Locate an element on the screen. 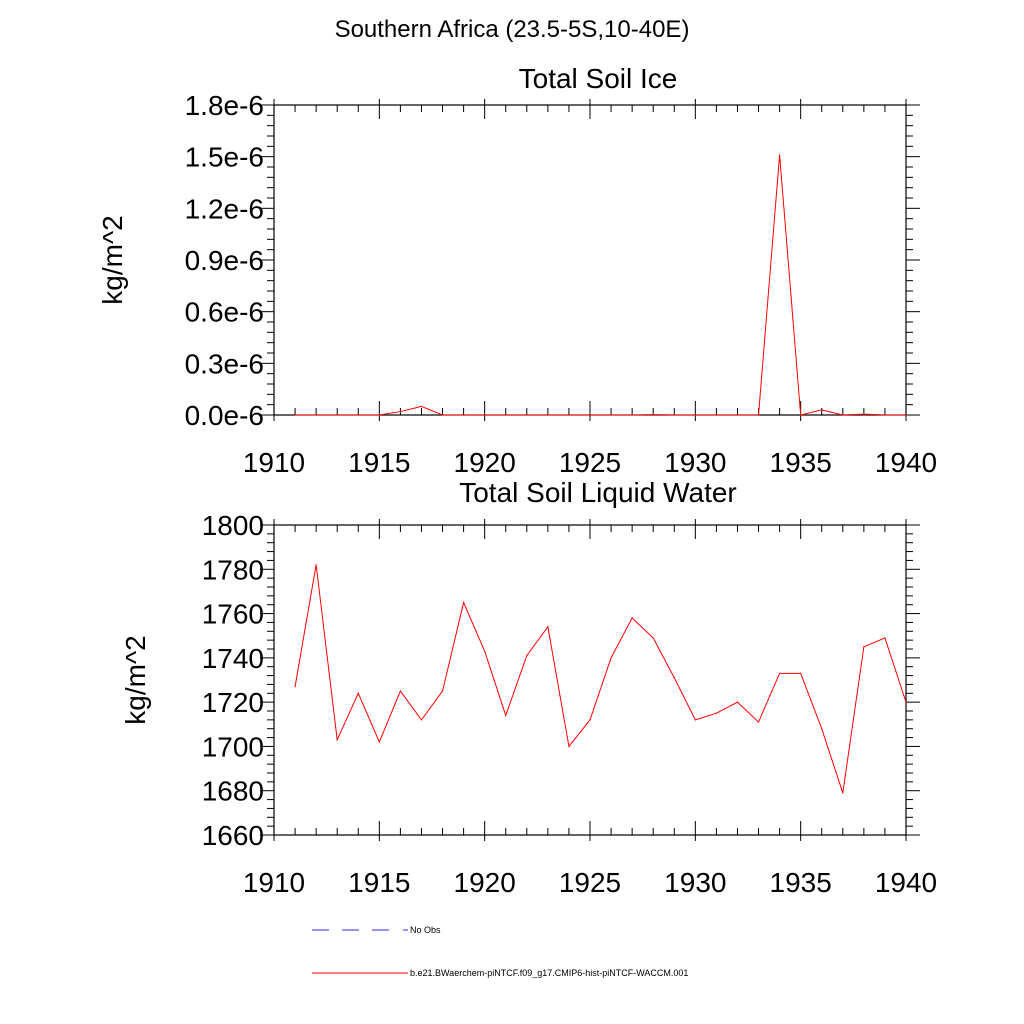 The width and height of the screenshot is (1024, 1024). legend-obs-label: No Obs is located at coordinates (425, 930).